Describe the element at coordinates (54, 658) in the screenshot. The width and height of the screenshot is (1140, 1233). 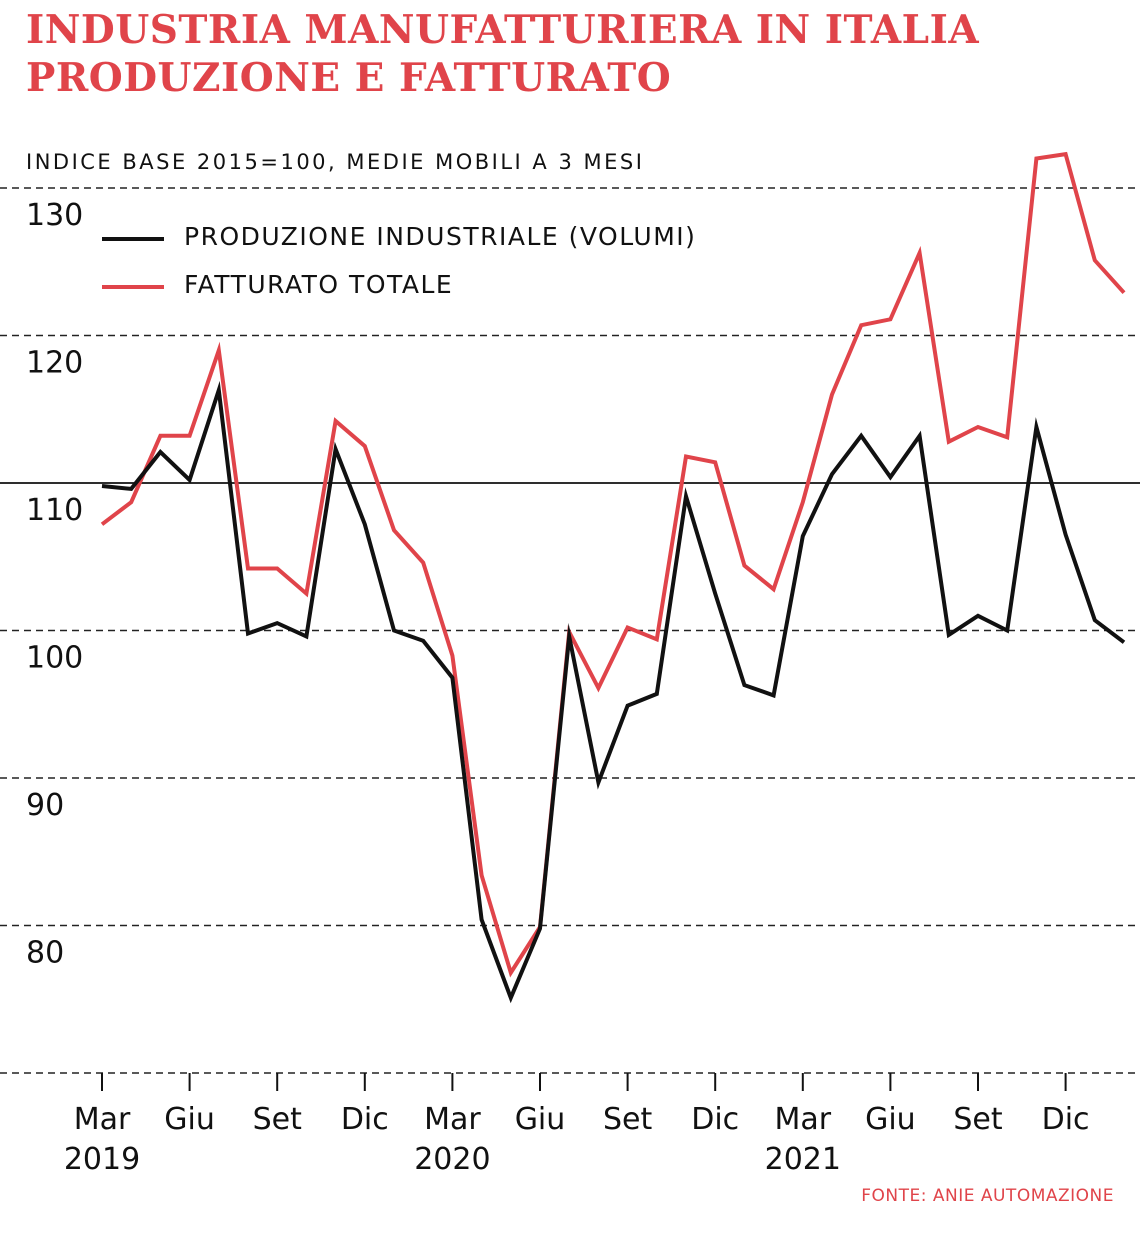
I see `y-tick-label: 100` at that location.